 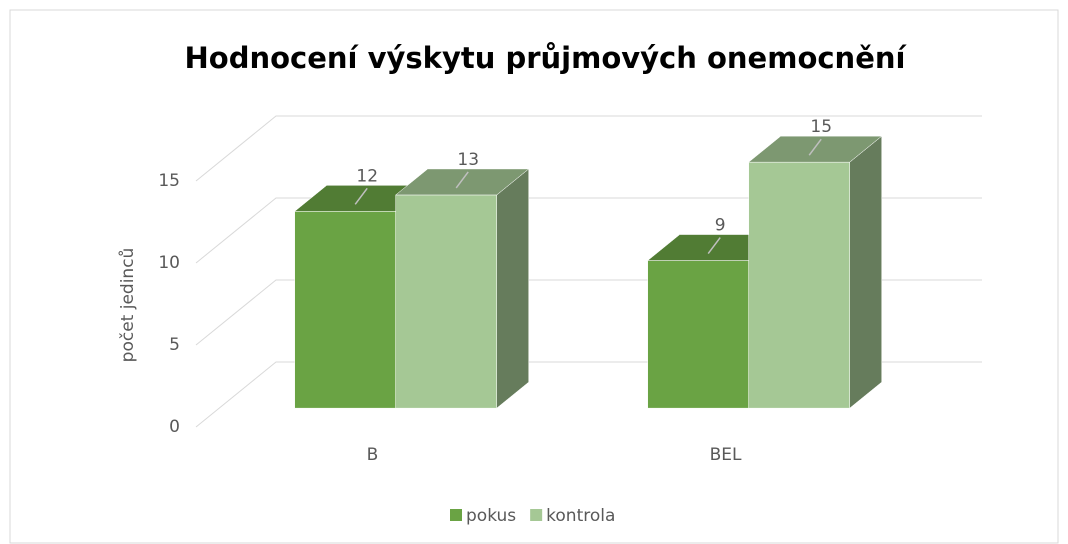 What do you see at coordinates (726, 455) in the screenshot?
I see `x-tick-label: BEL` at bounding box center [726, 455].